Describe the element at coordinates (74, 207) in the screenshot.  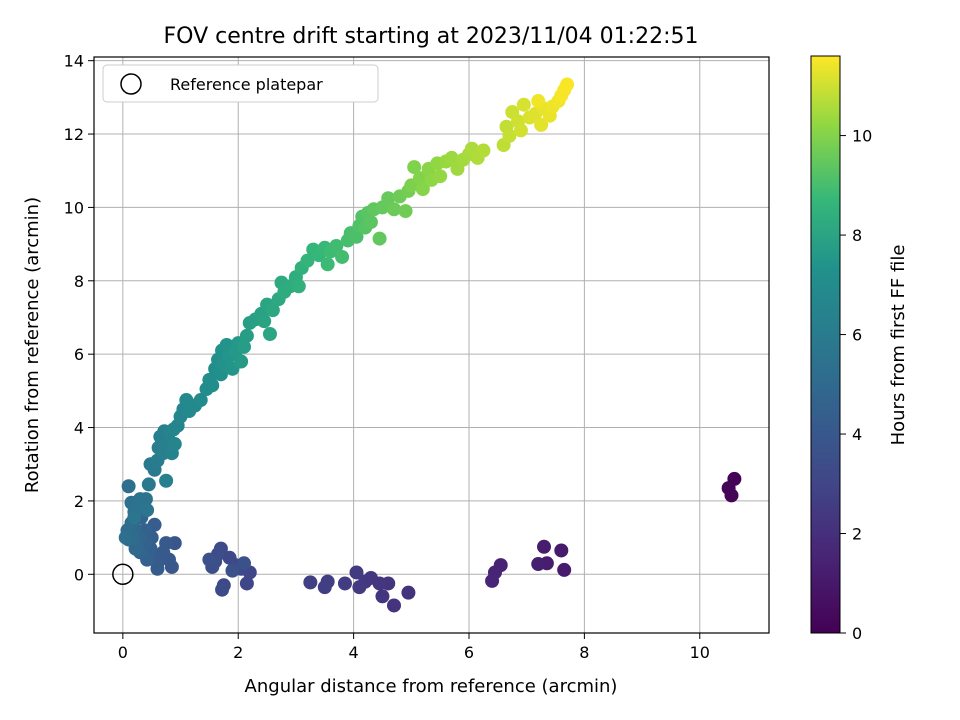
I see `y-tick-label: 10` at that location.